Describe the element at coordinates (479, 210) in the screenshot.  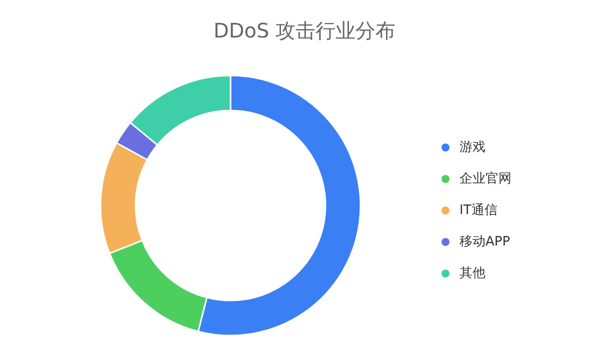
I see `legend-label: IT通信` at that location.